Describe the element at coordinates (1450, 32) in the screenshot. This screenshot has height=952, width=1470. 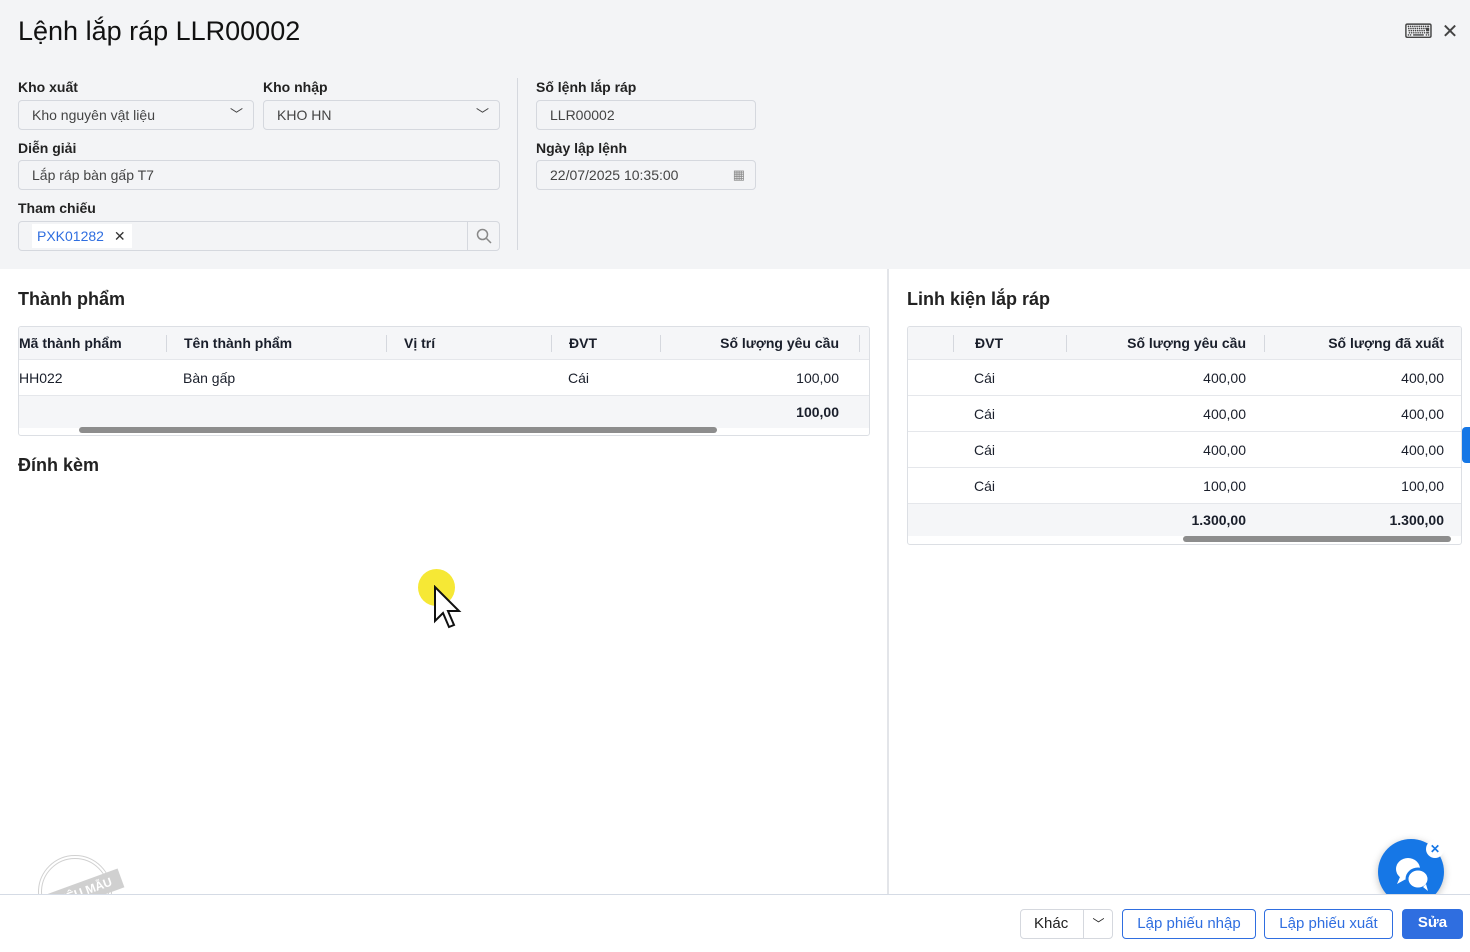
I see `close-icon: ✕` at that location.